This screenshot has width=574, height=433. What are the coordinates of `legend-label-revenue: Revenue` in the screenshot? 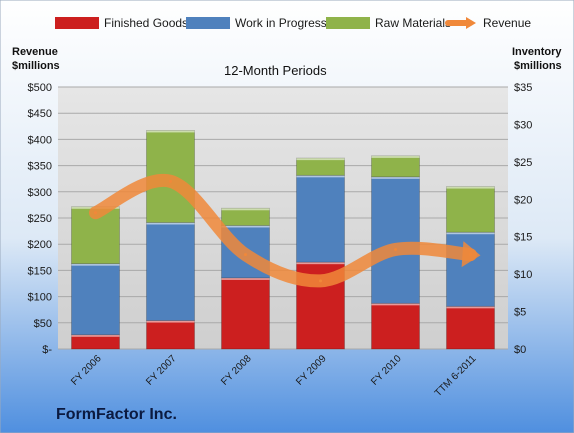 It's located at (507, 23).